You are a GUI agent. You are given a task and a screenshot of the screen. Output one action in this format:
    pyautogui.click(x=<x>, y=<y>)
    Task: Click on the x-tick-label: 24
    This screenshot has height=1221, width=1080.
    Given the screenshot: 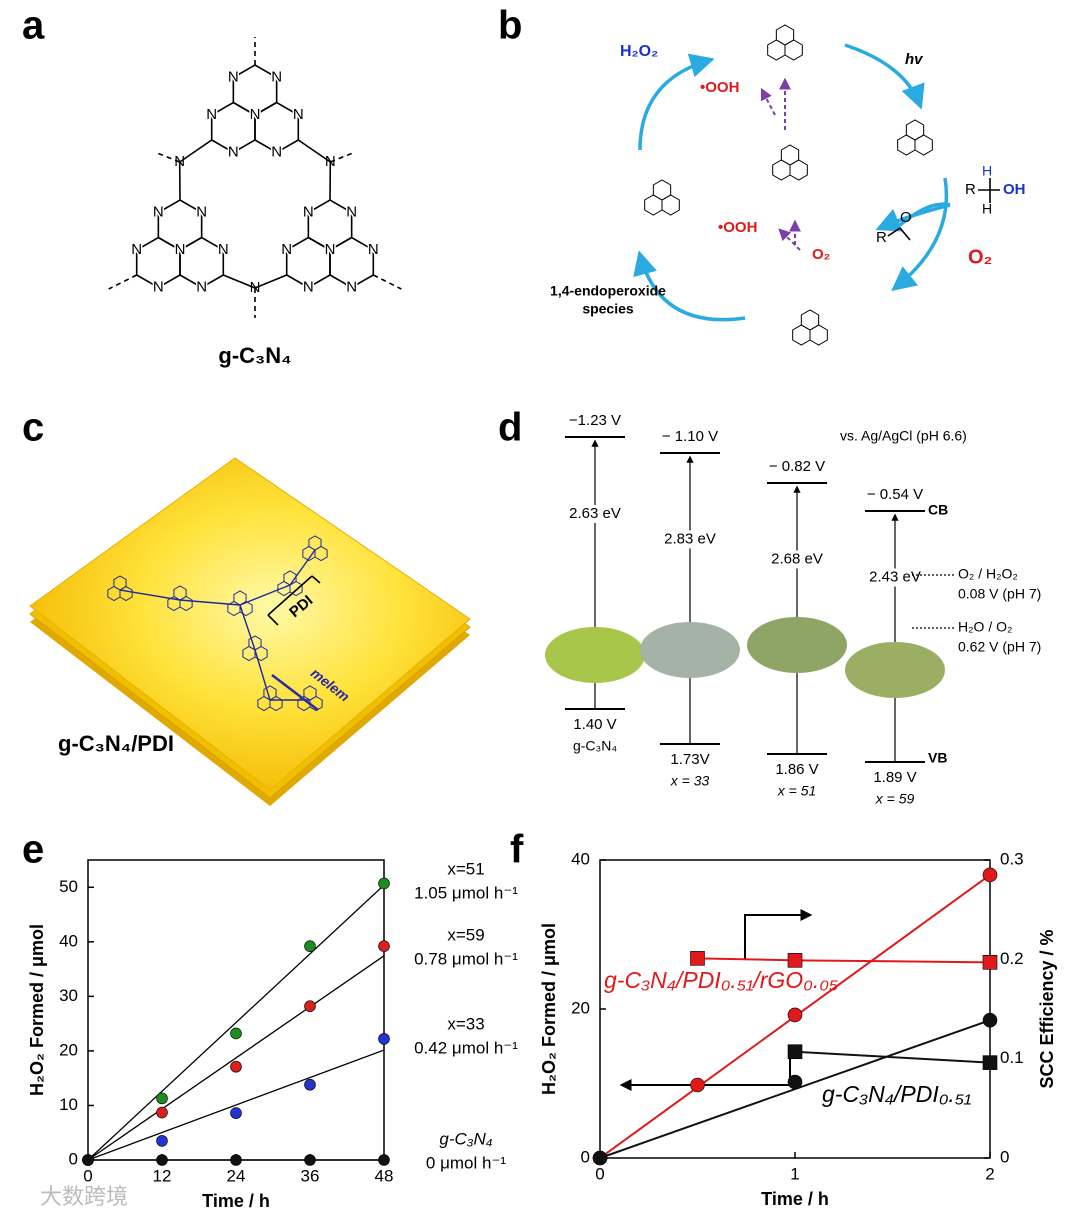 What is the action you would take?
    pyautogui.click(x=236, y=1175)
    